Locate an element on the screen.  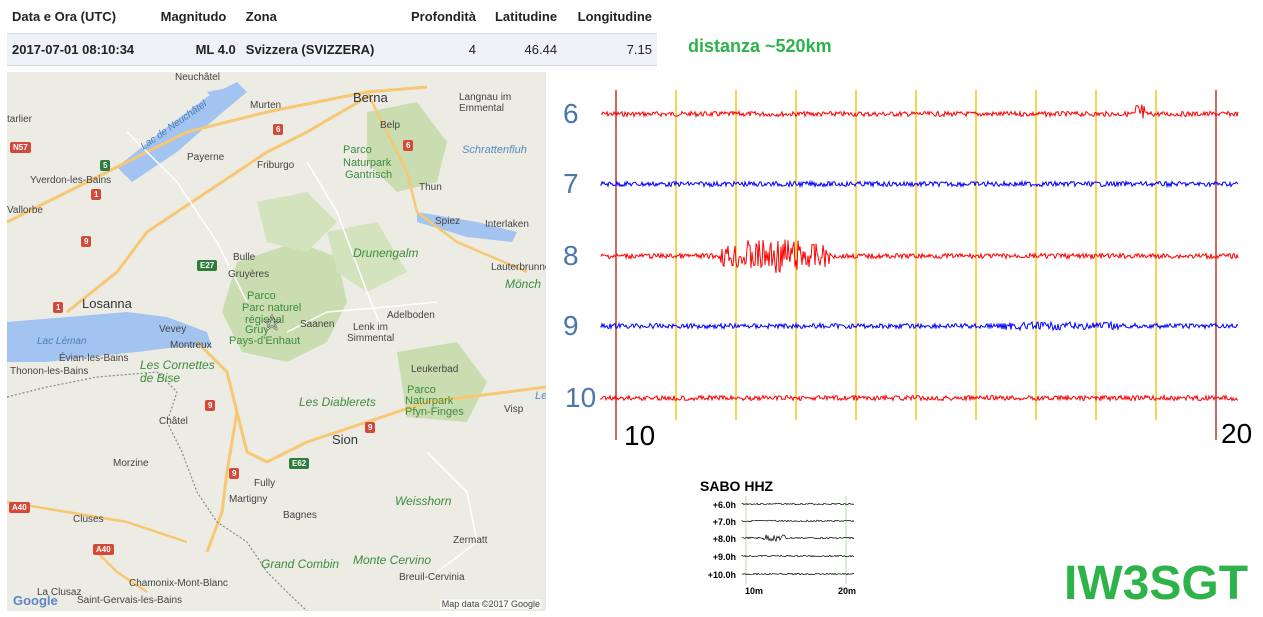
map-label-neuchatel: Neuchâtel is located at coordinates (198, 77).